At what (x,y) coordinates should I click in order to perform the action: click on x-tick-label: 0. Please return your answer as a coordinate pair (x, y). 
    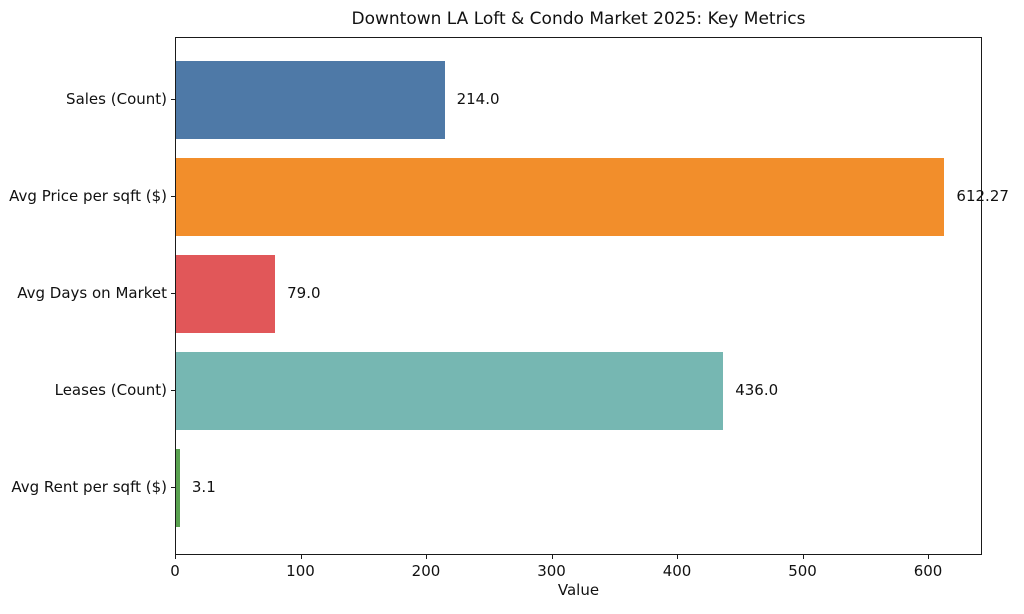
    Looking at the image, I should click on (175, 571).